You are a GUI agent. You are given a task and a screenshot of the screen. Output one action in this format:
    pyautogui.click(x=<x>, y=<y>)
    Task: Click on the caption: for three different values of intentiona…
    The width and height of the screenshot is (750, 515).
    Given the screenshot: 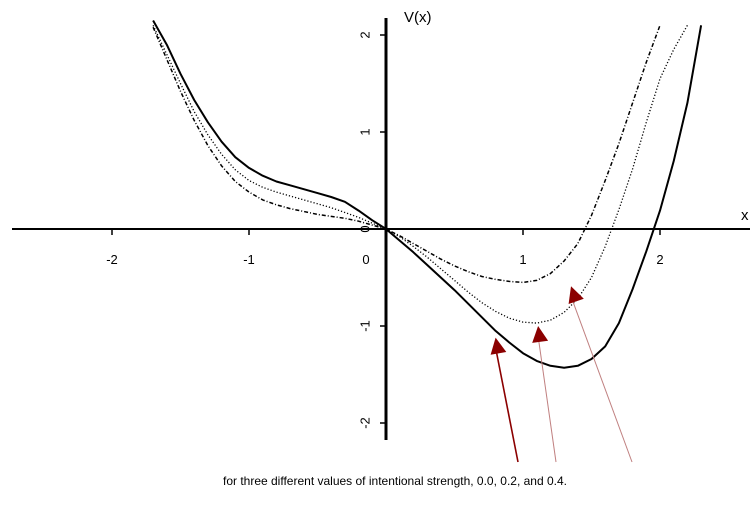 What is the action you would take?
    pyautogui.click(x=395, y=481)
    